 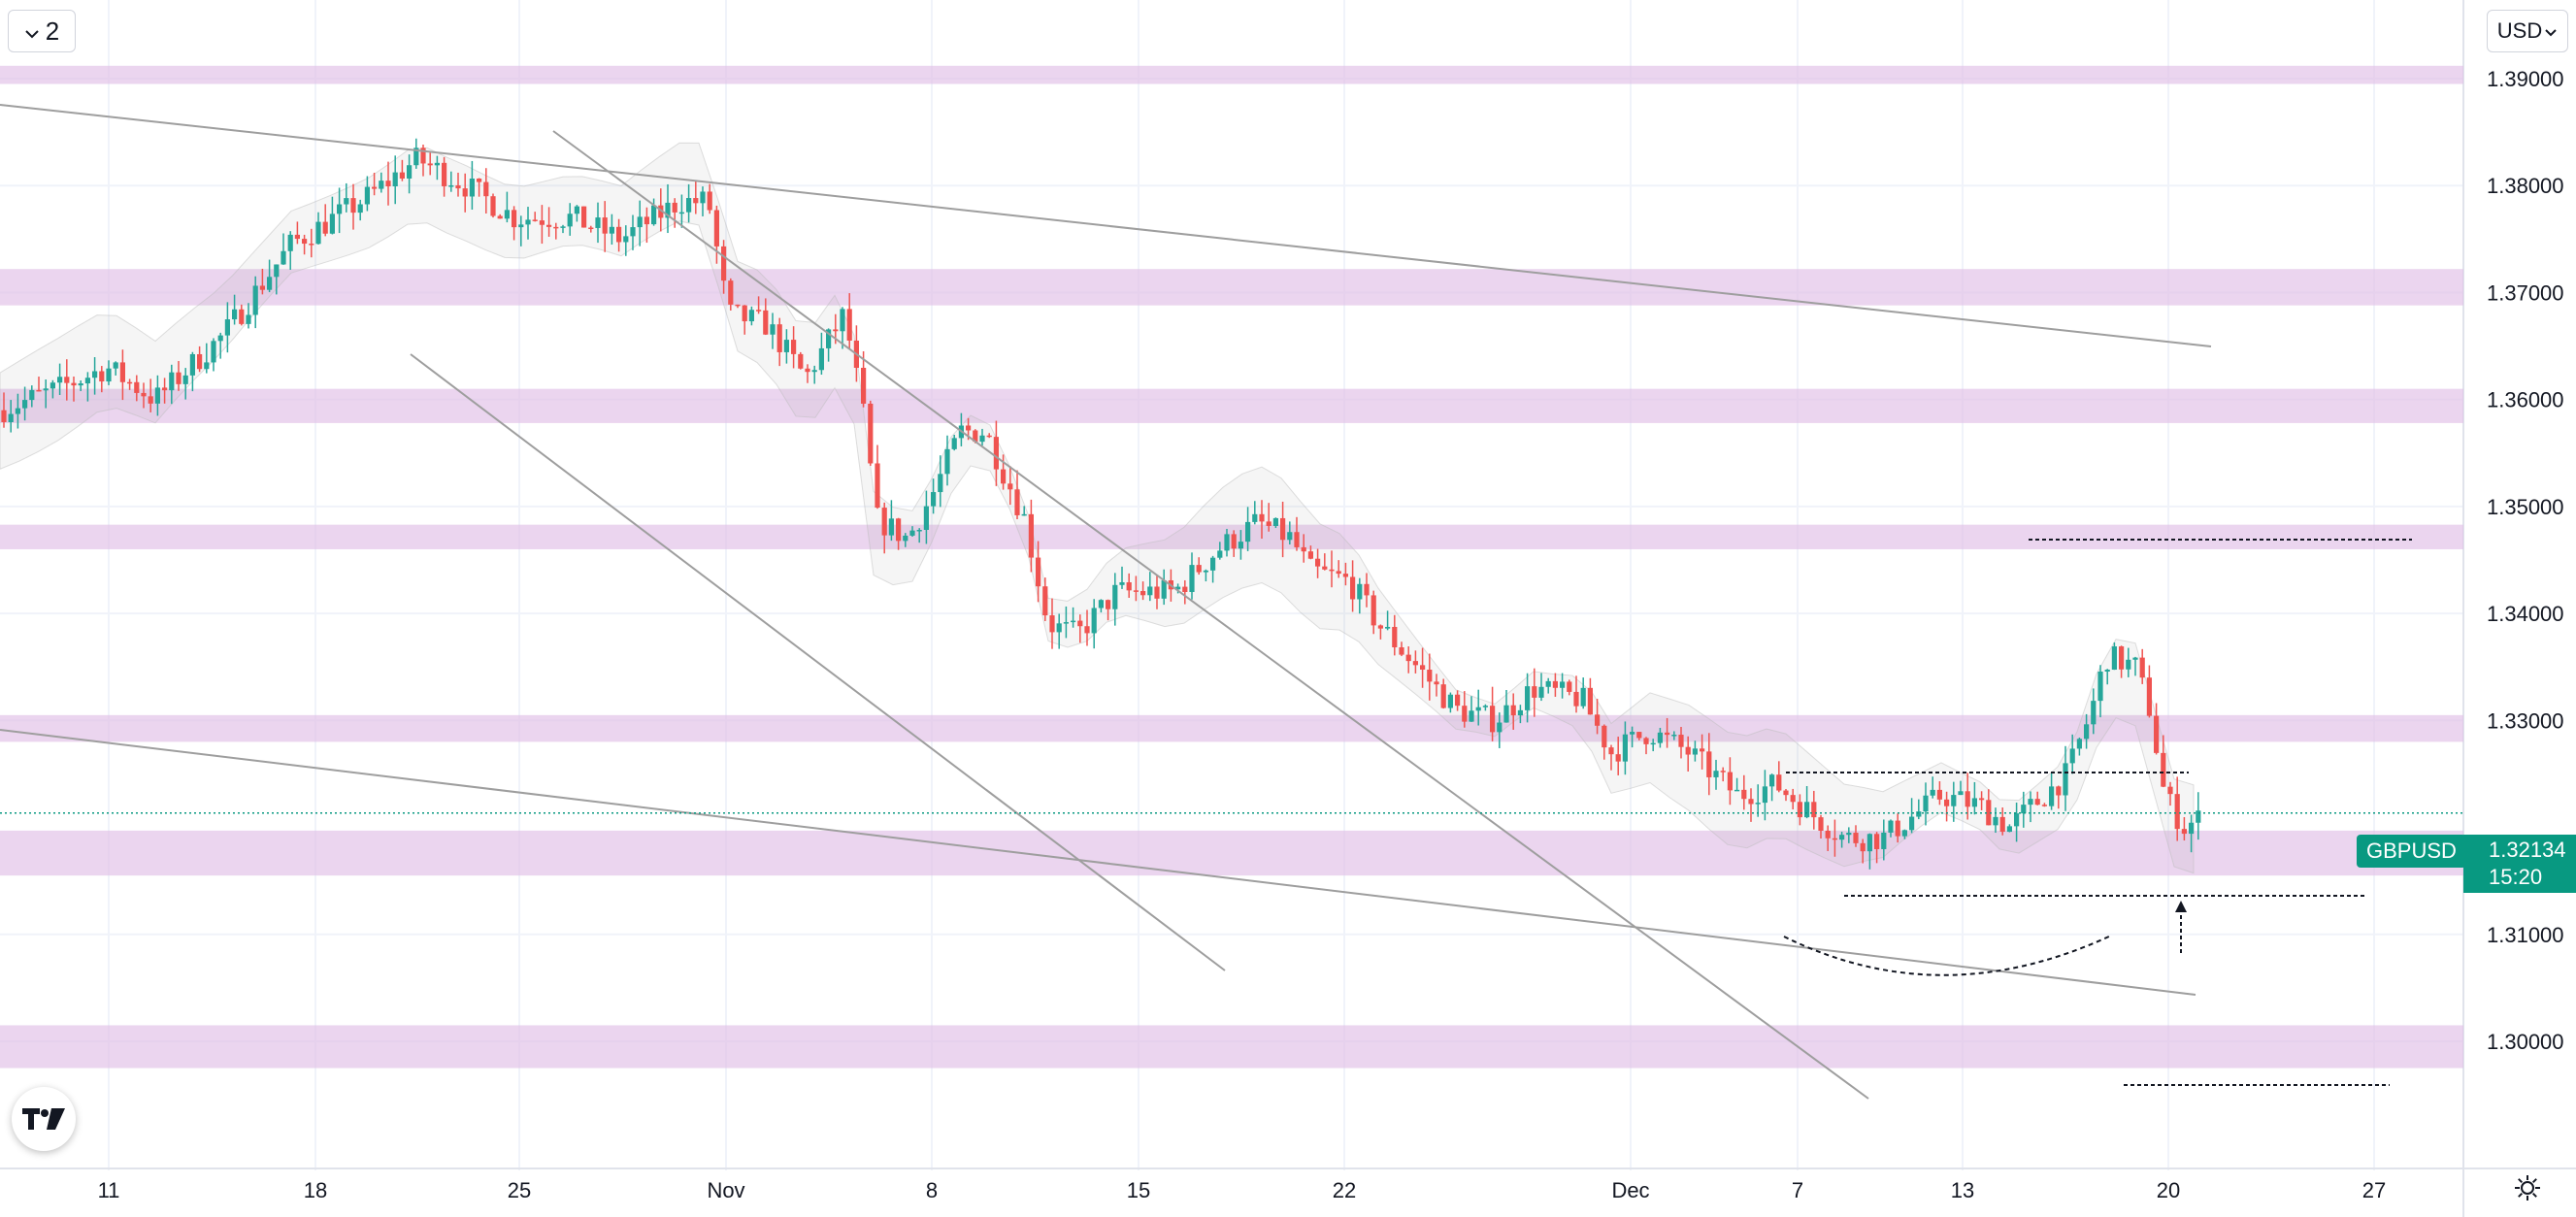 I want to click on layout-button: 2, so click(x=42, y=31).